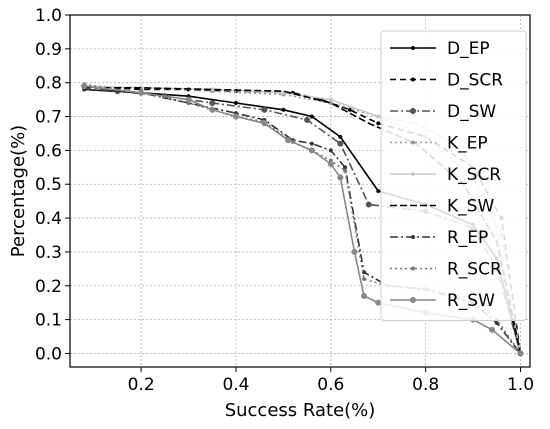  I want to click on x-tick-label: 0.4, so click(235, 385).